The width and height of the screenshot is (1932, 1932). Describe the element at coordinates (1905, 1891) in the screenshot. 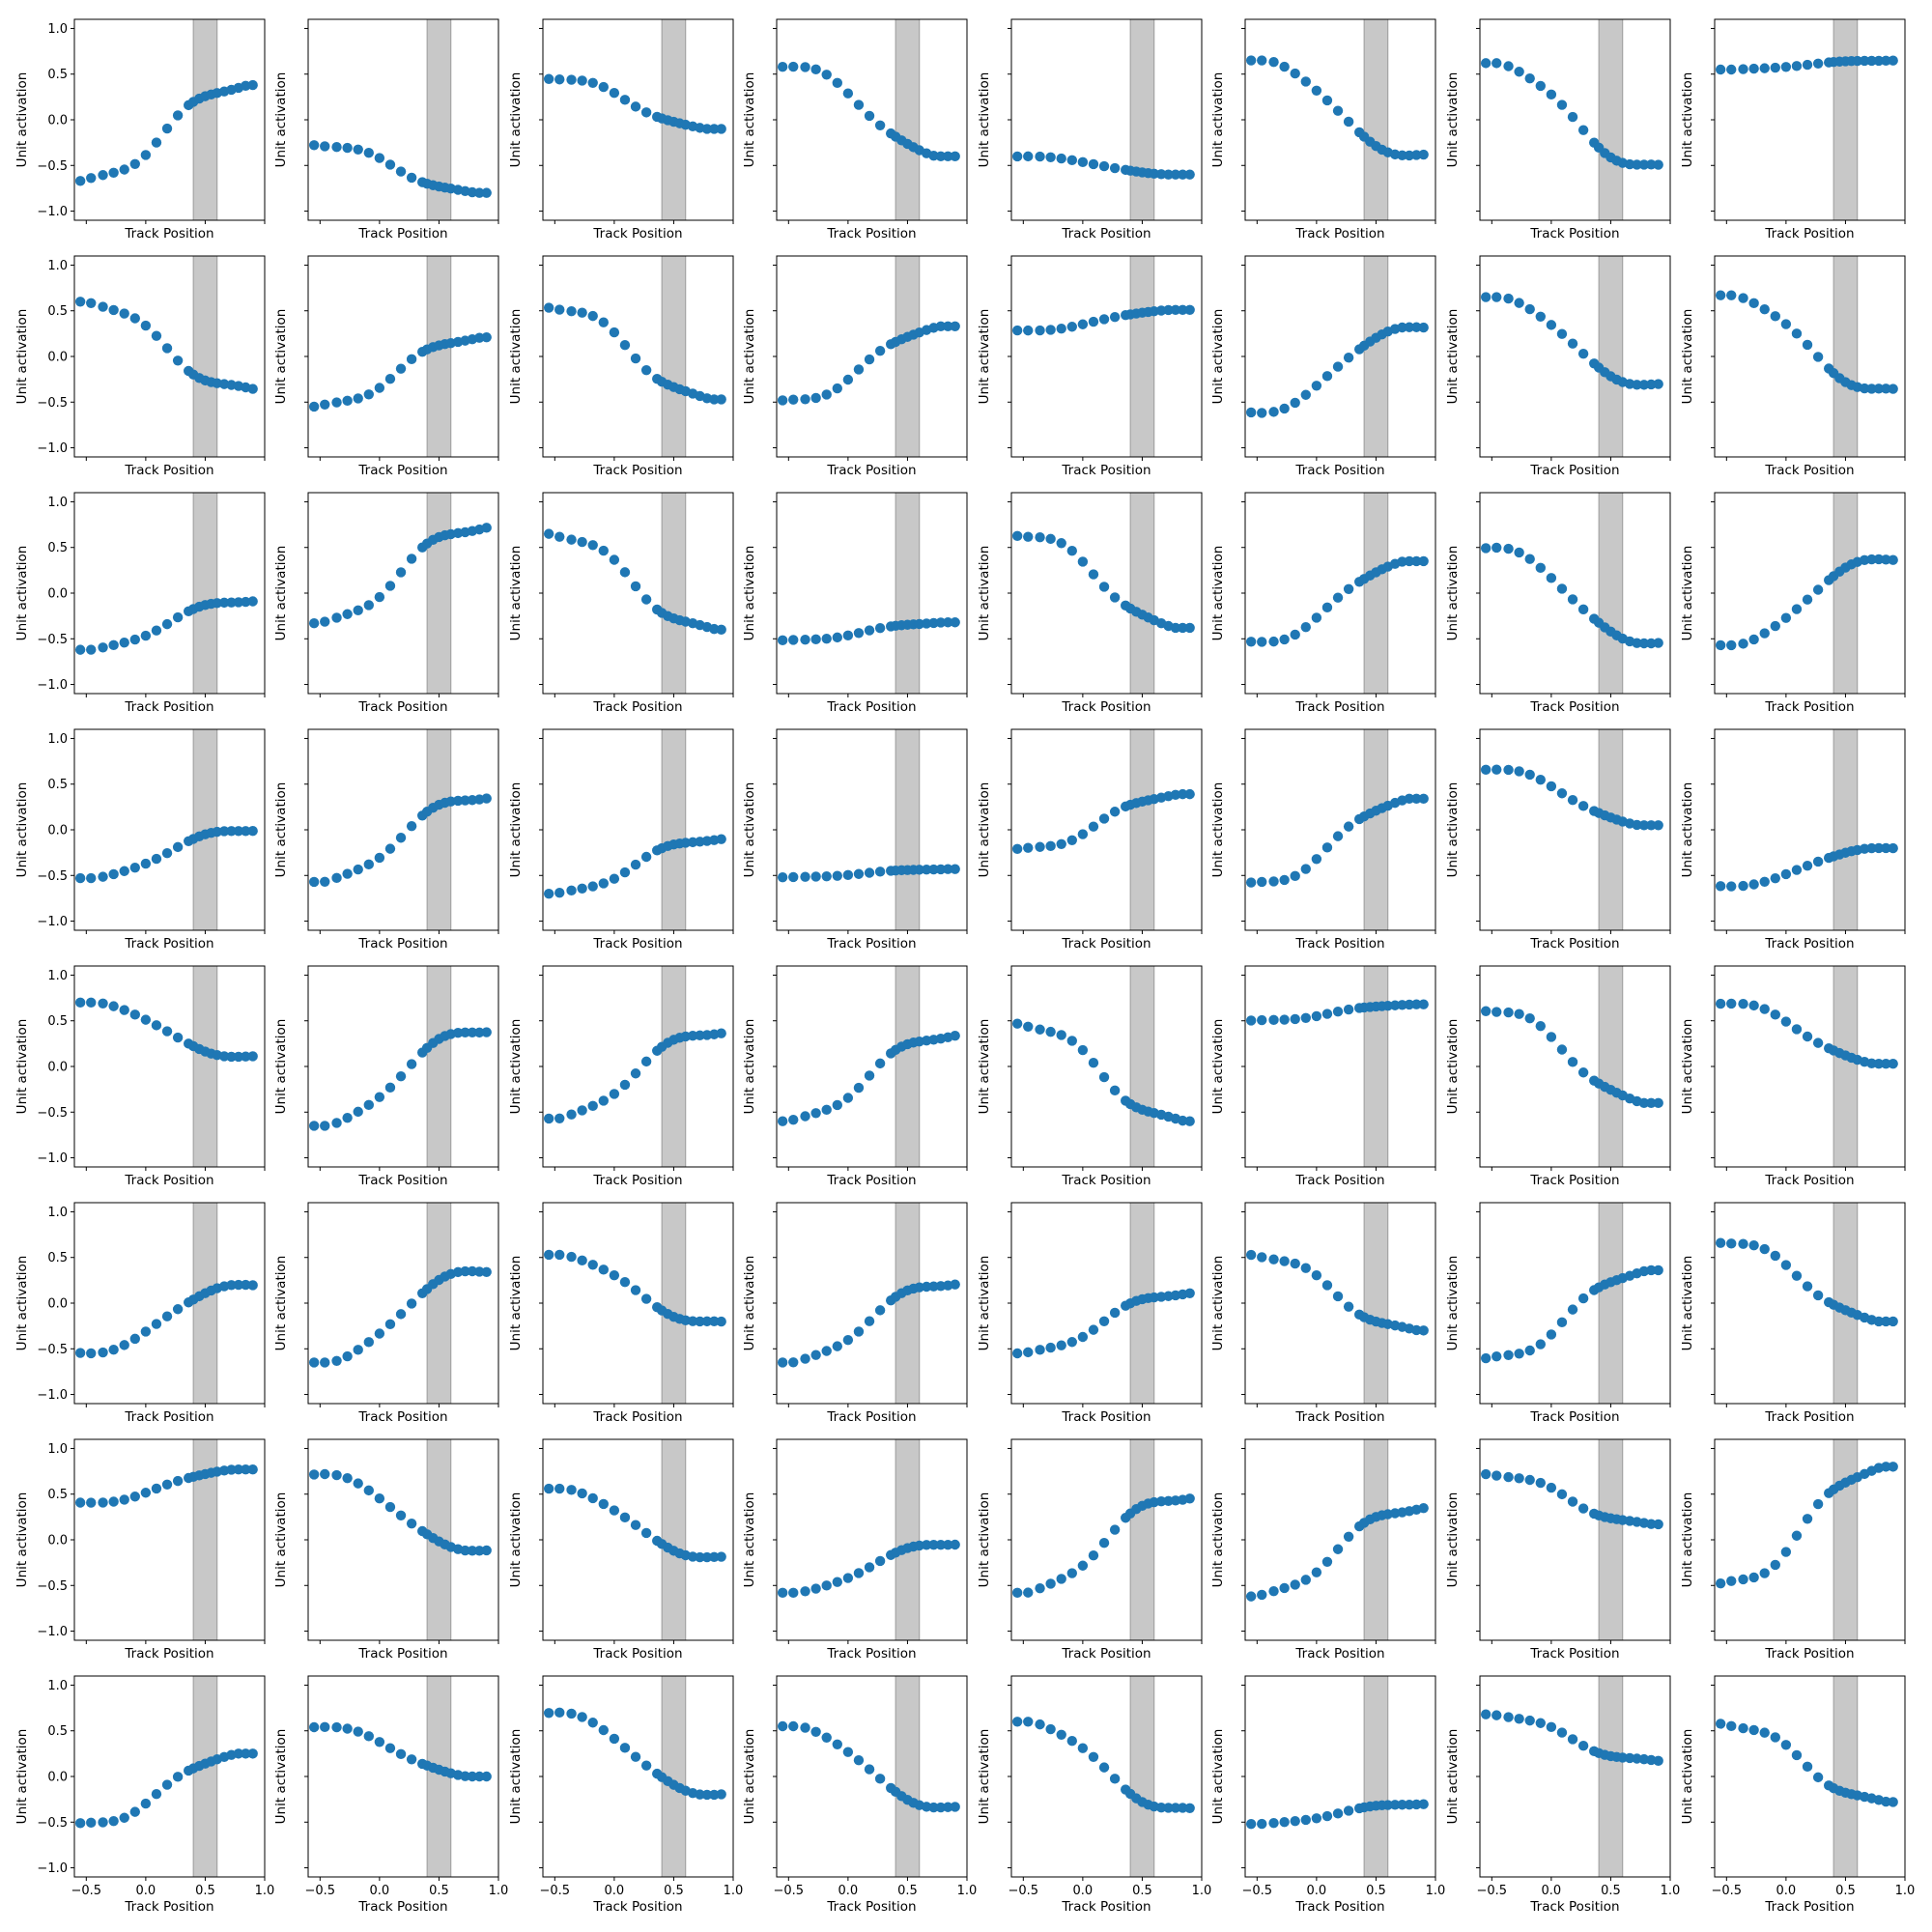

I see `x-tick-label: 1.0` at that location.